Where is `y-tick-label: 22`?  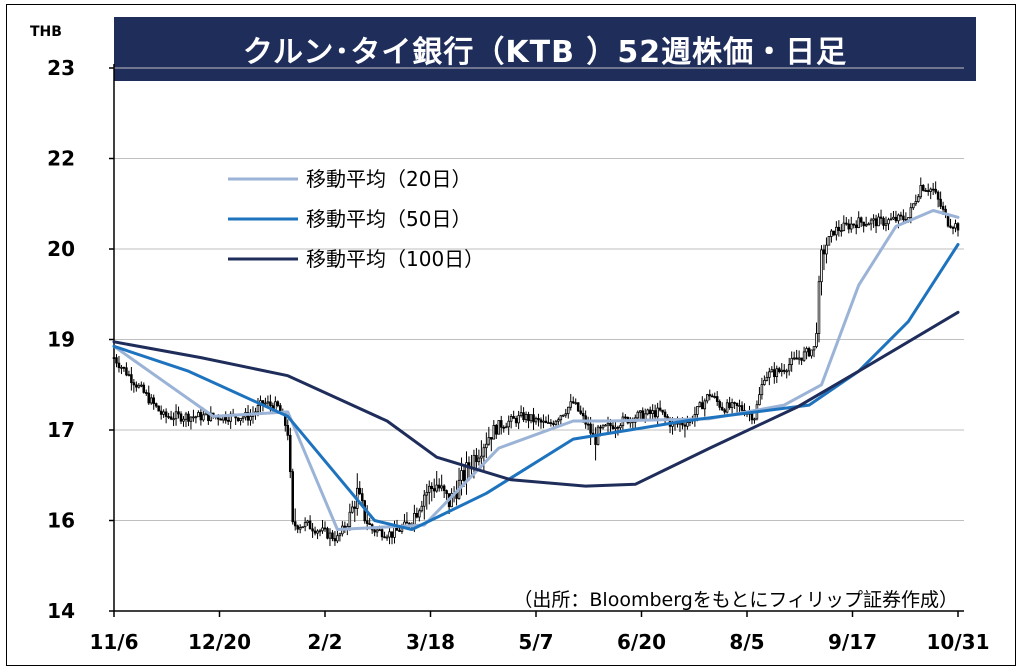 y-tick-label: 22 is located at coordinates (61, 159).